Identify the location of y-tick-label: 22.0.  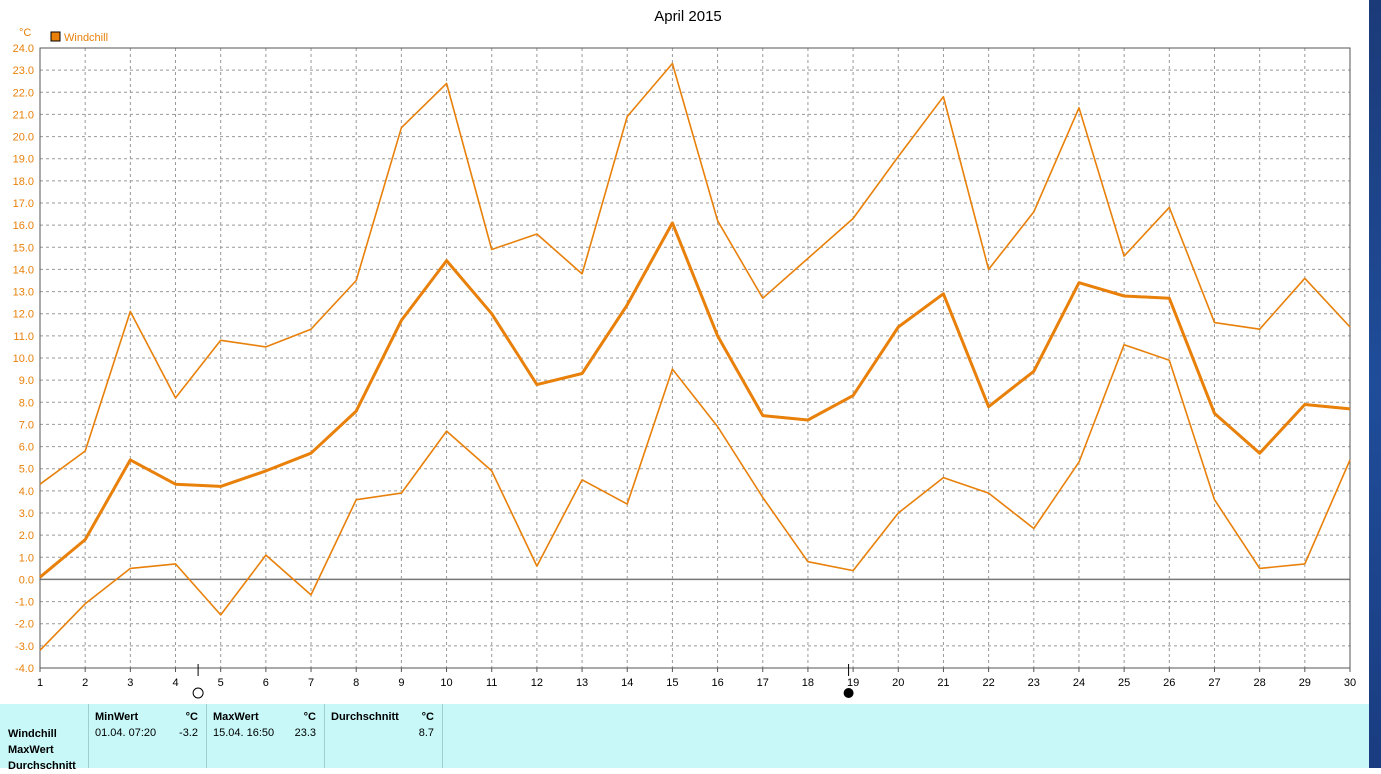
(23, 93).